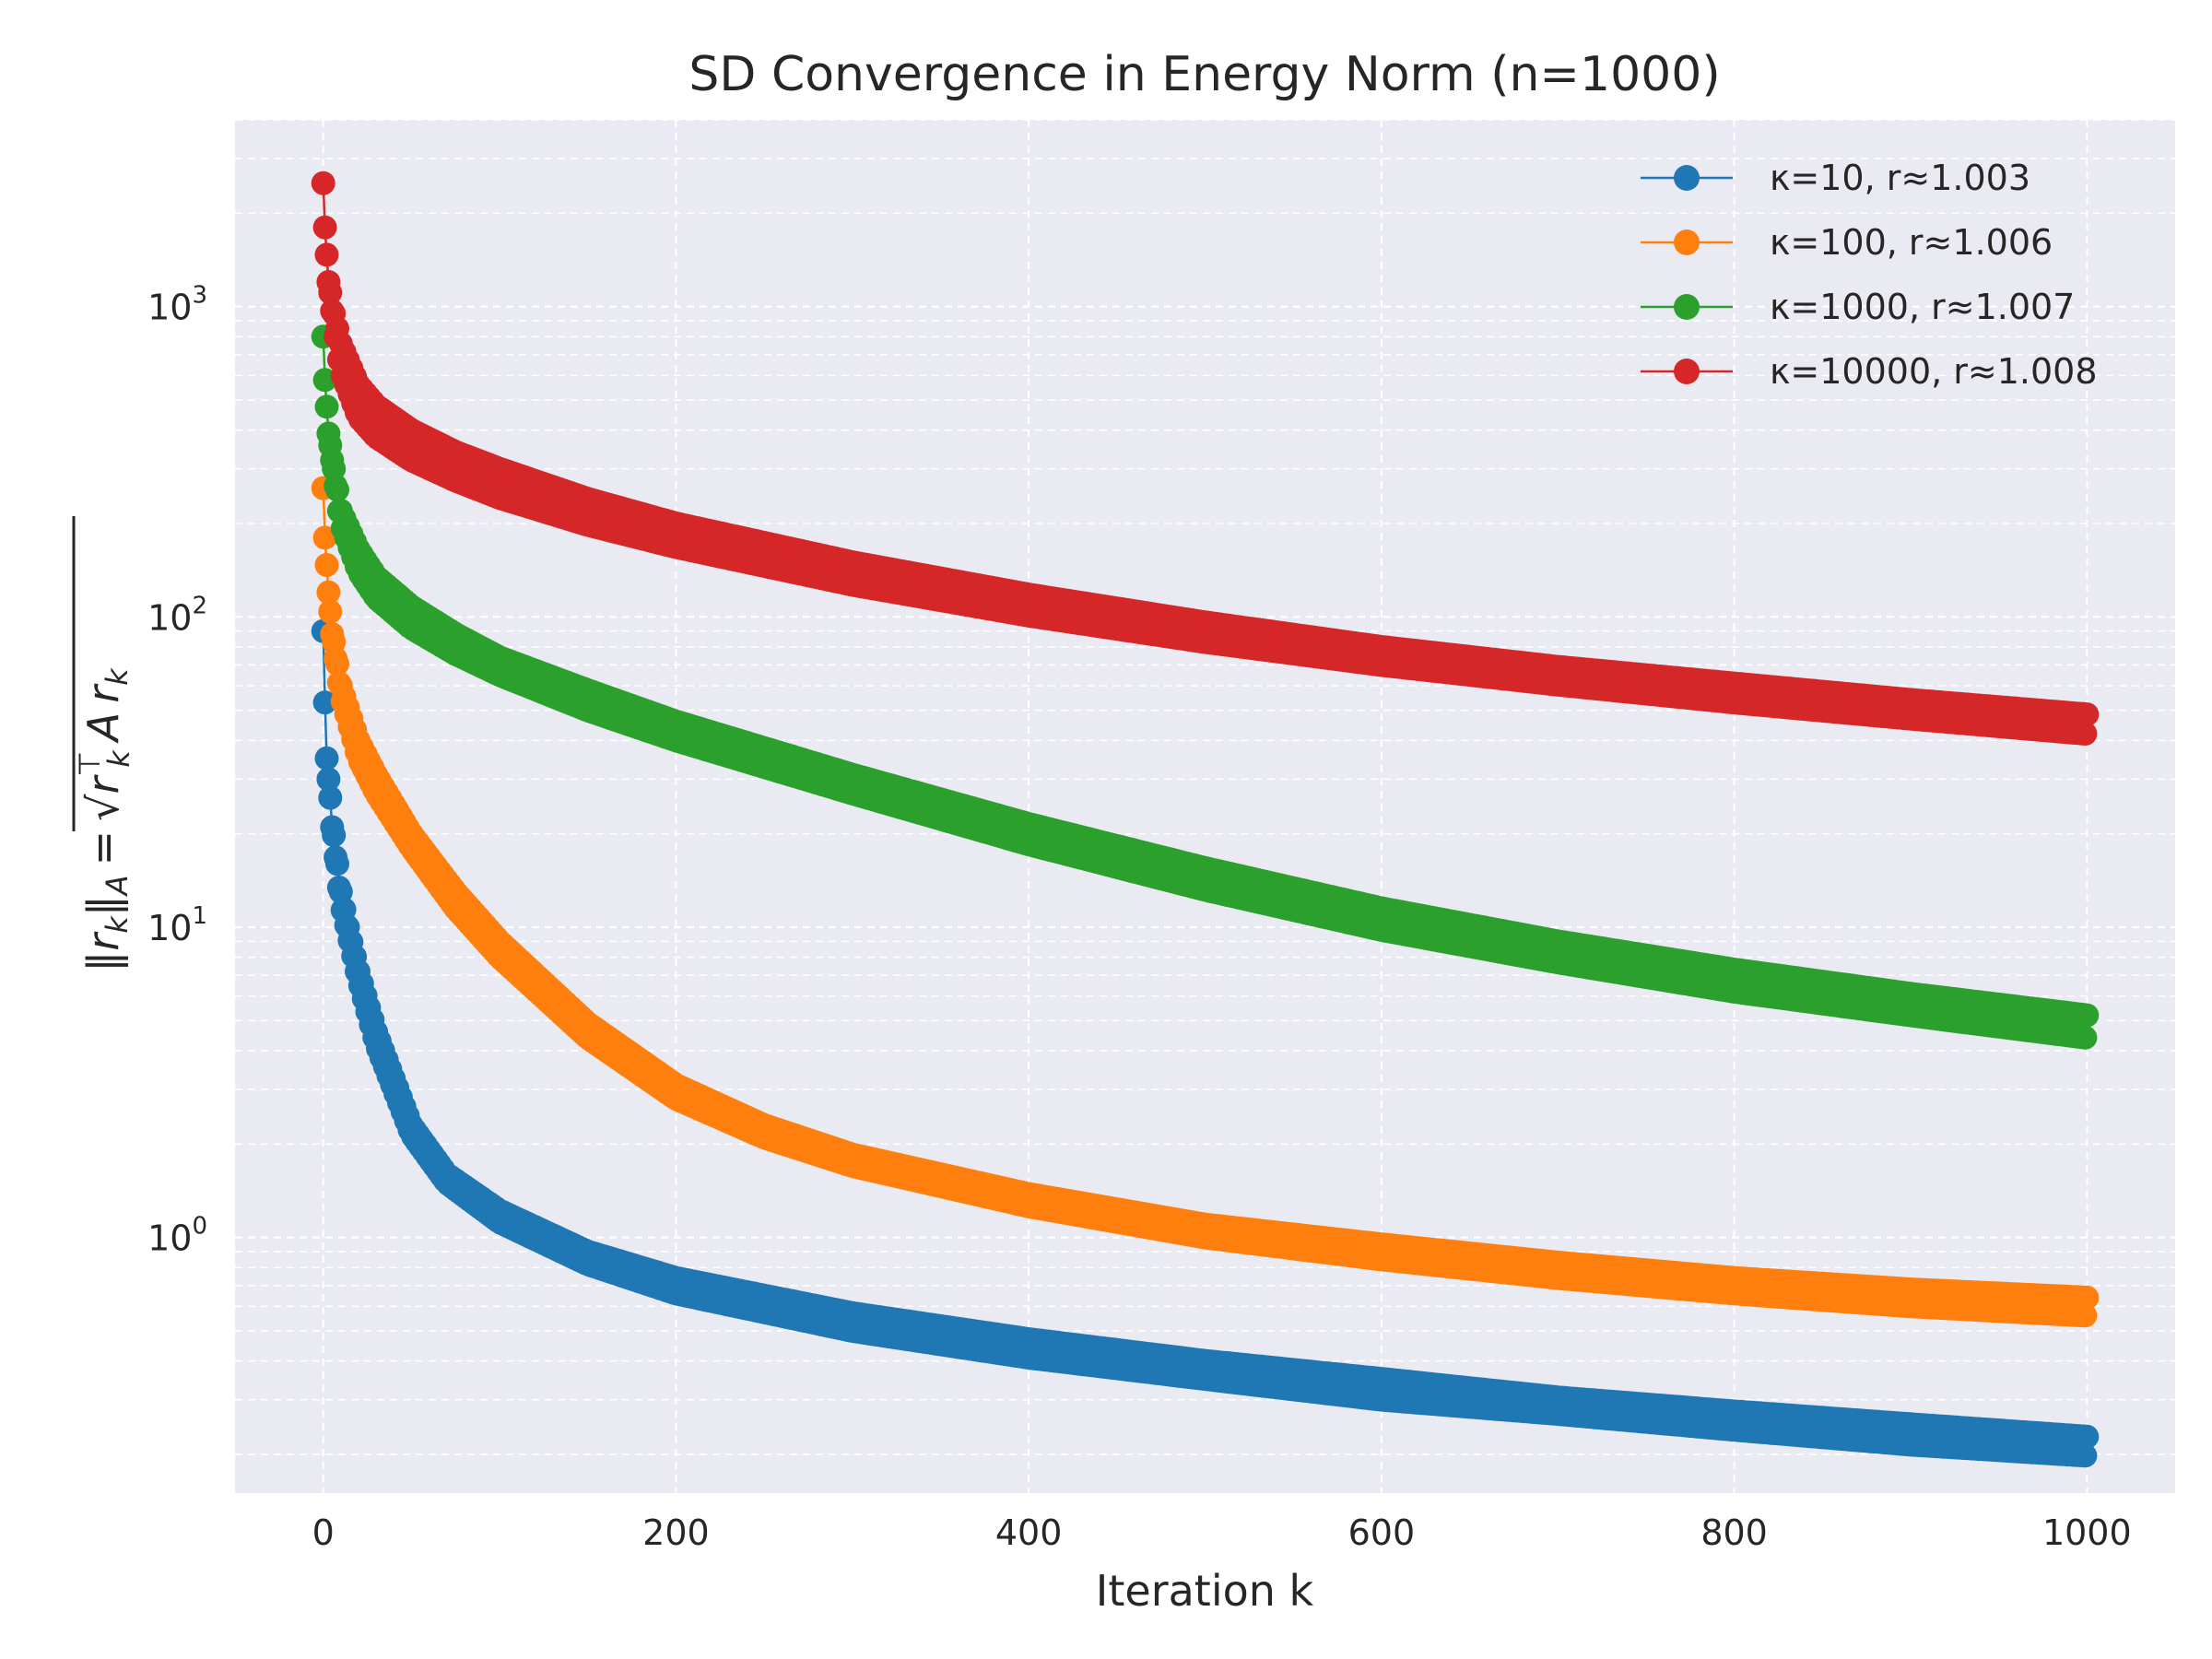 The height and width of the screenshot is (1659, 2212). Describe the element at coordinates (199, 916) in the screenshot. I see `y-tick-exp-1: 1` at that location.